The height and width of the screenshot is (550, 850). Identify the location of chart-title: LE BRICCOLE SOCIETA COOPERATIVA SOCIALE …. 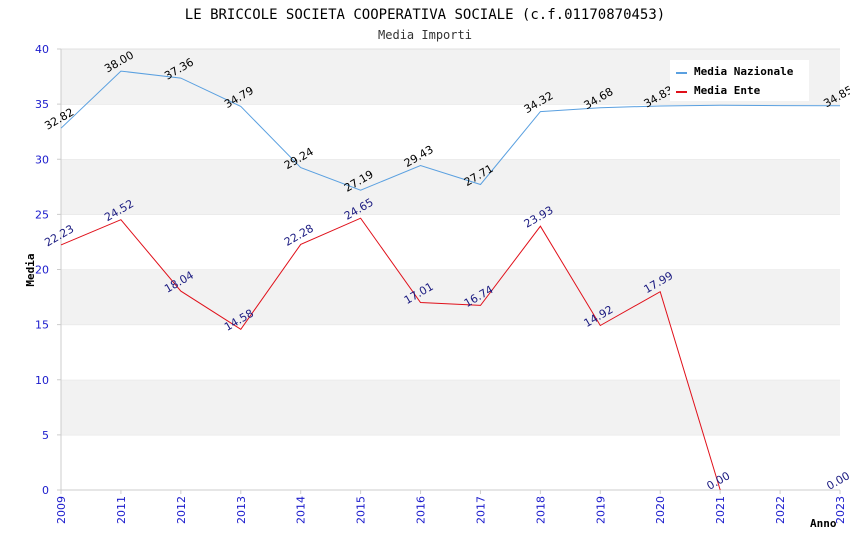
(425, 15).